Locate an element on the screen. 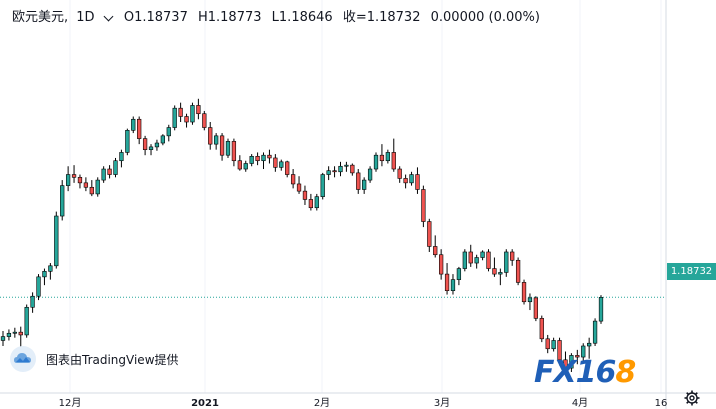  x-tick-label: 2月 is located at coordinates (322, 403).